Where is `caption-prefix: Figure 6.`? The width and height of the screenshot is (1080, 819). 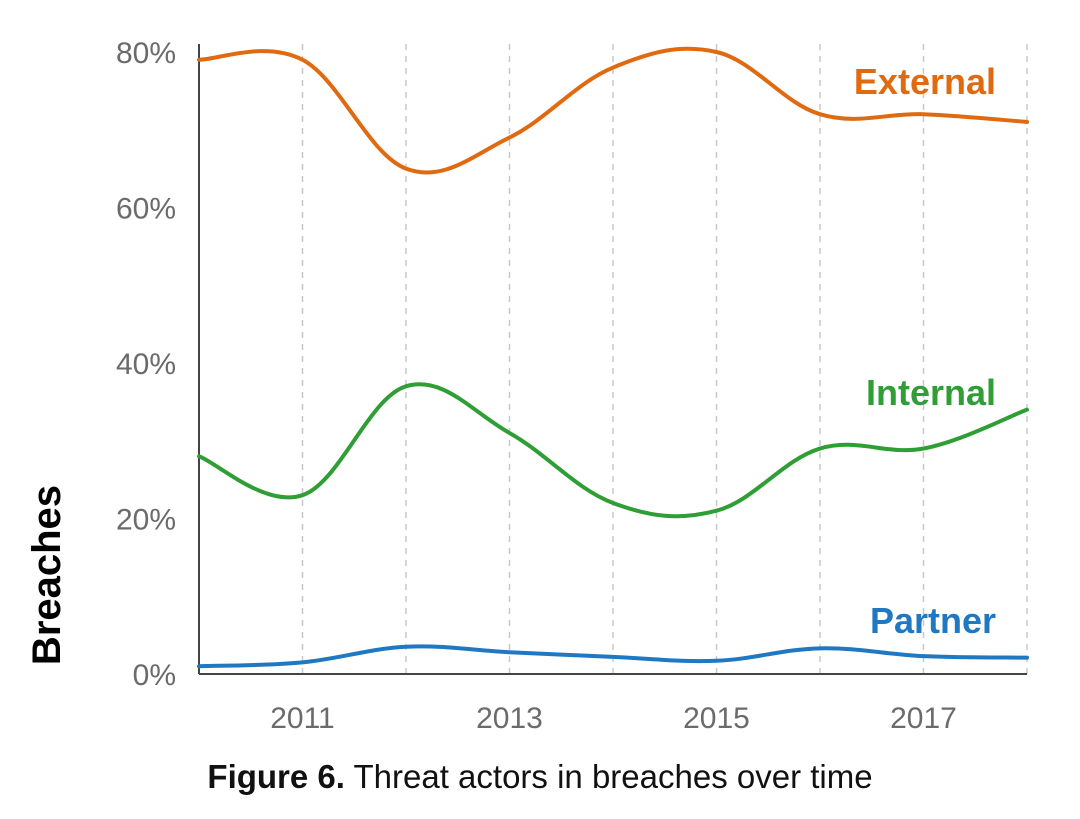
caption-prefix: Figure 6. is located at coordinates (276, 776).